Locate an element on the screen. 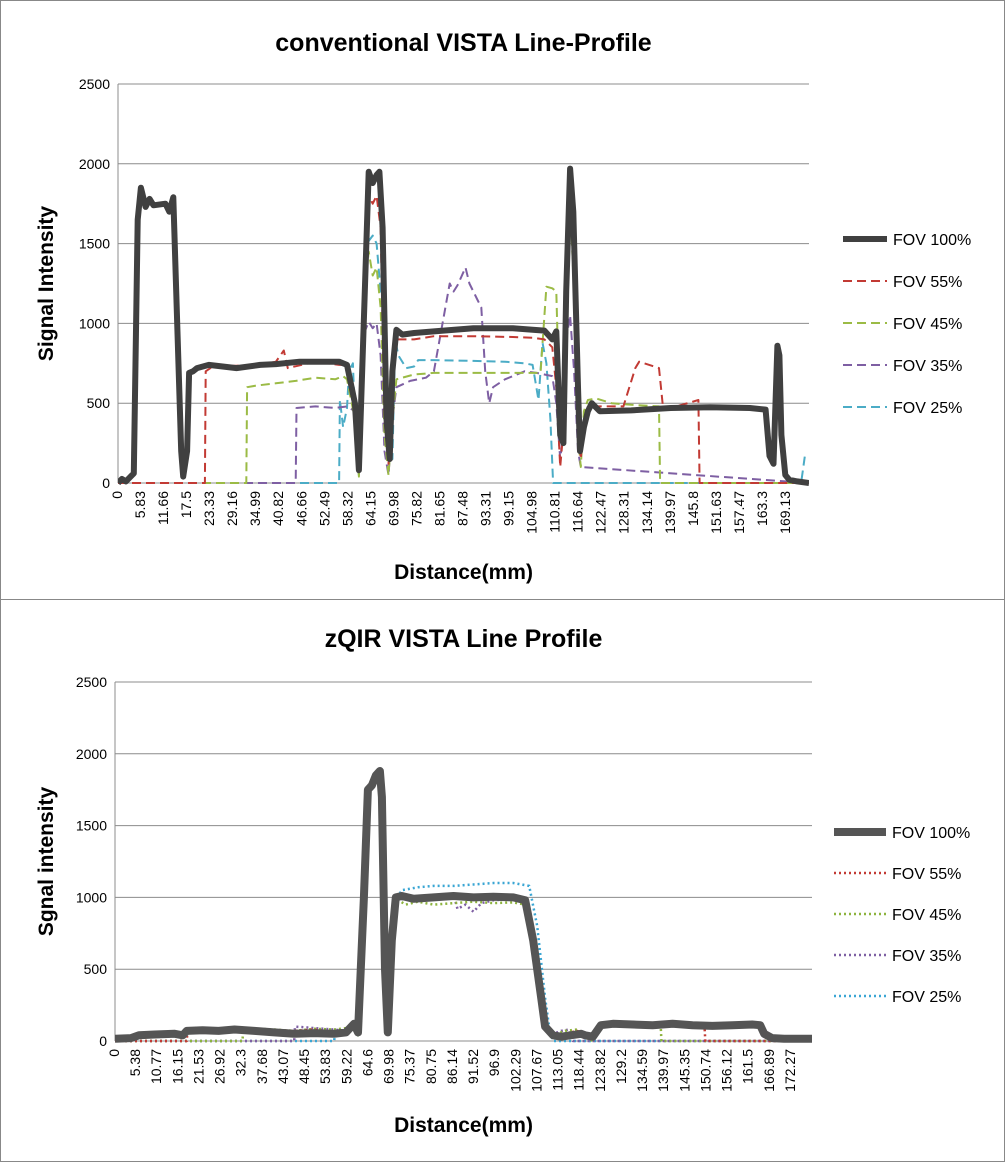 Image resolution: width=1007 pixels, height=1163 pixels. series-line-fov35 is located at coordinates (463, 375).